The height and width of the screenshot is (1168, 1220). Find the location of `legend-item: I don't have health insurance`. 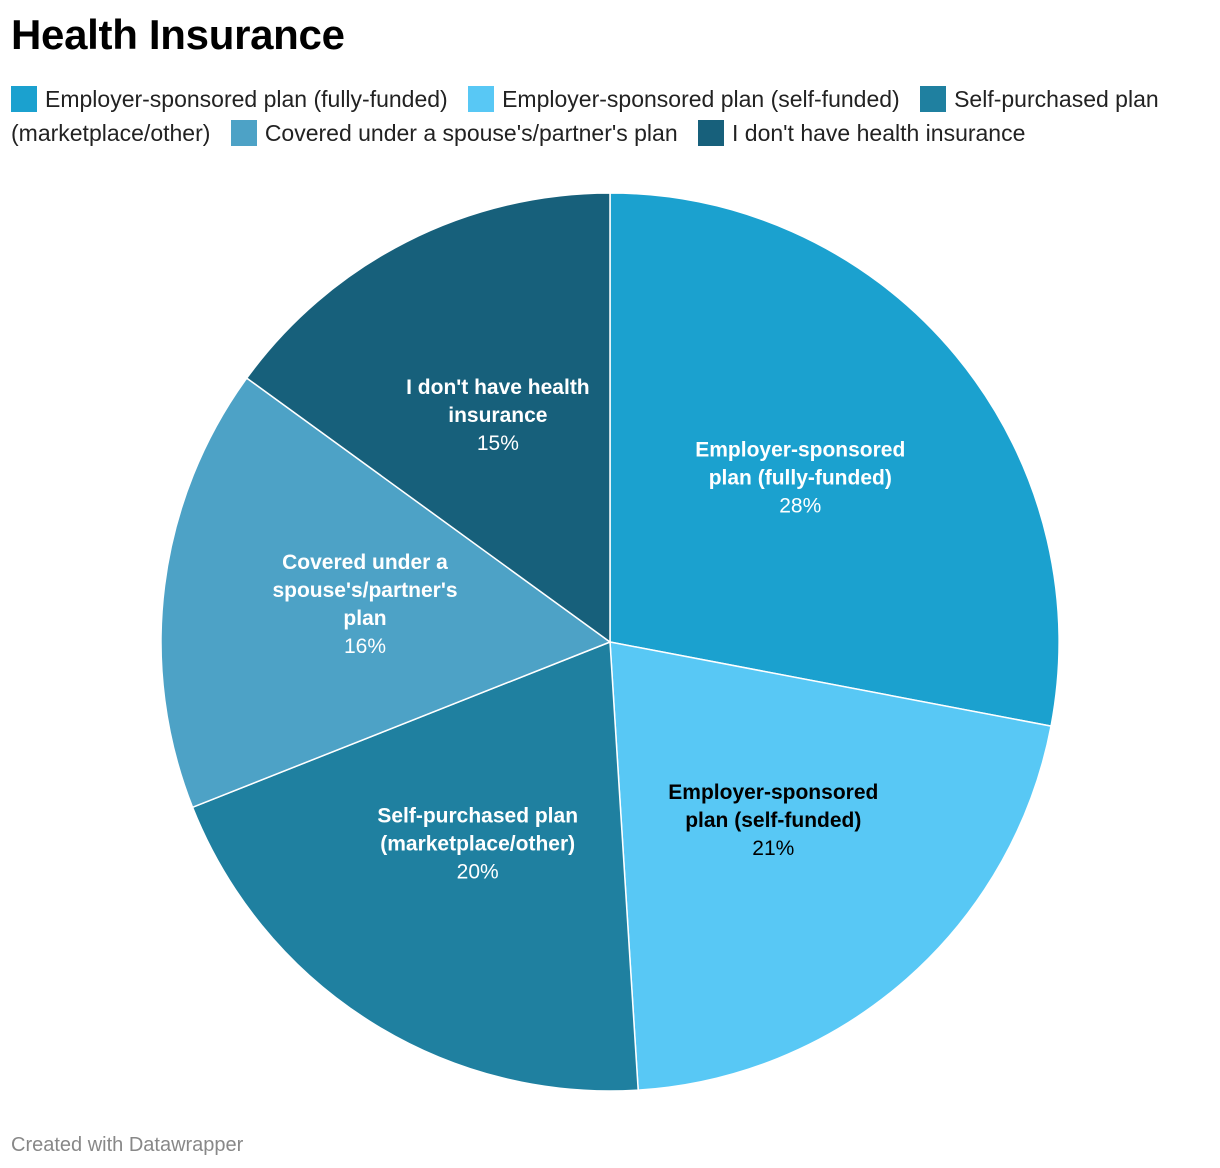

legend-item: I don't have health insurance is located at coordinates (861, 133).